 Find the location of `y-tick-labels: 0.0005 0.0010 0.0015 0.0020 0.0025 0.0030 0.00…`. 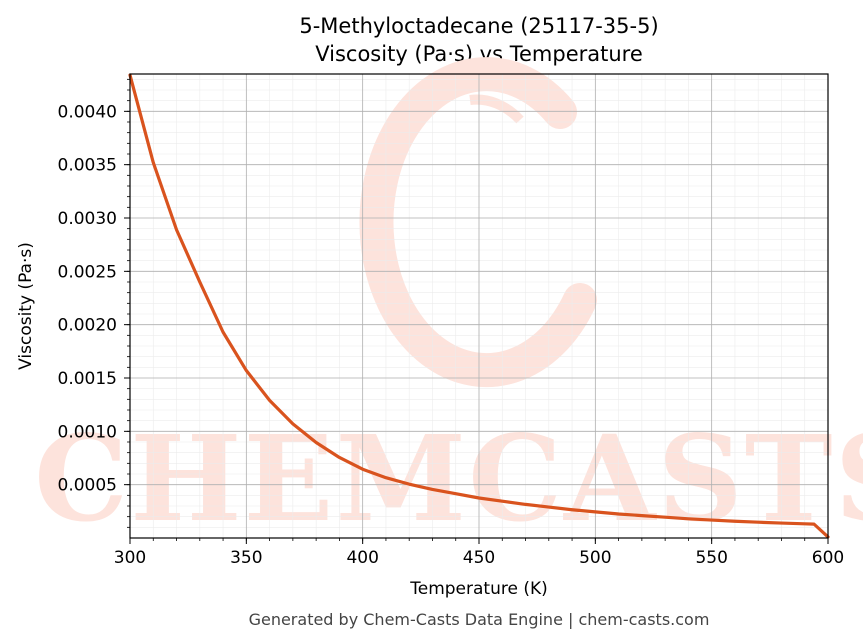

y-tick-labels: 0.0005 0.0010 0.0015 0.0020 0.0025 0.0030 0.00… is located at coordinates (87, 298).